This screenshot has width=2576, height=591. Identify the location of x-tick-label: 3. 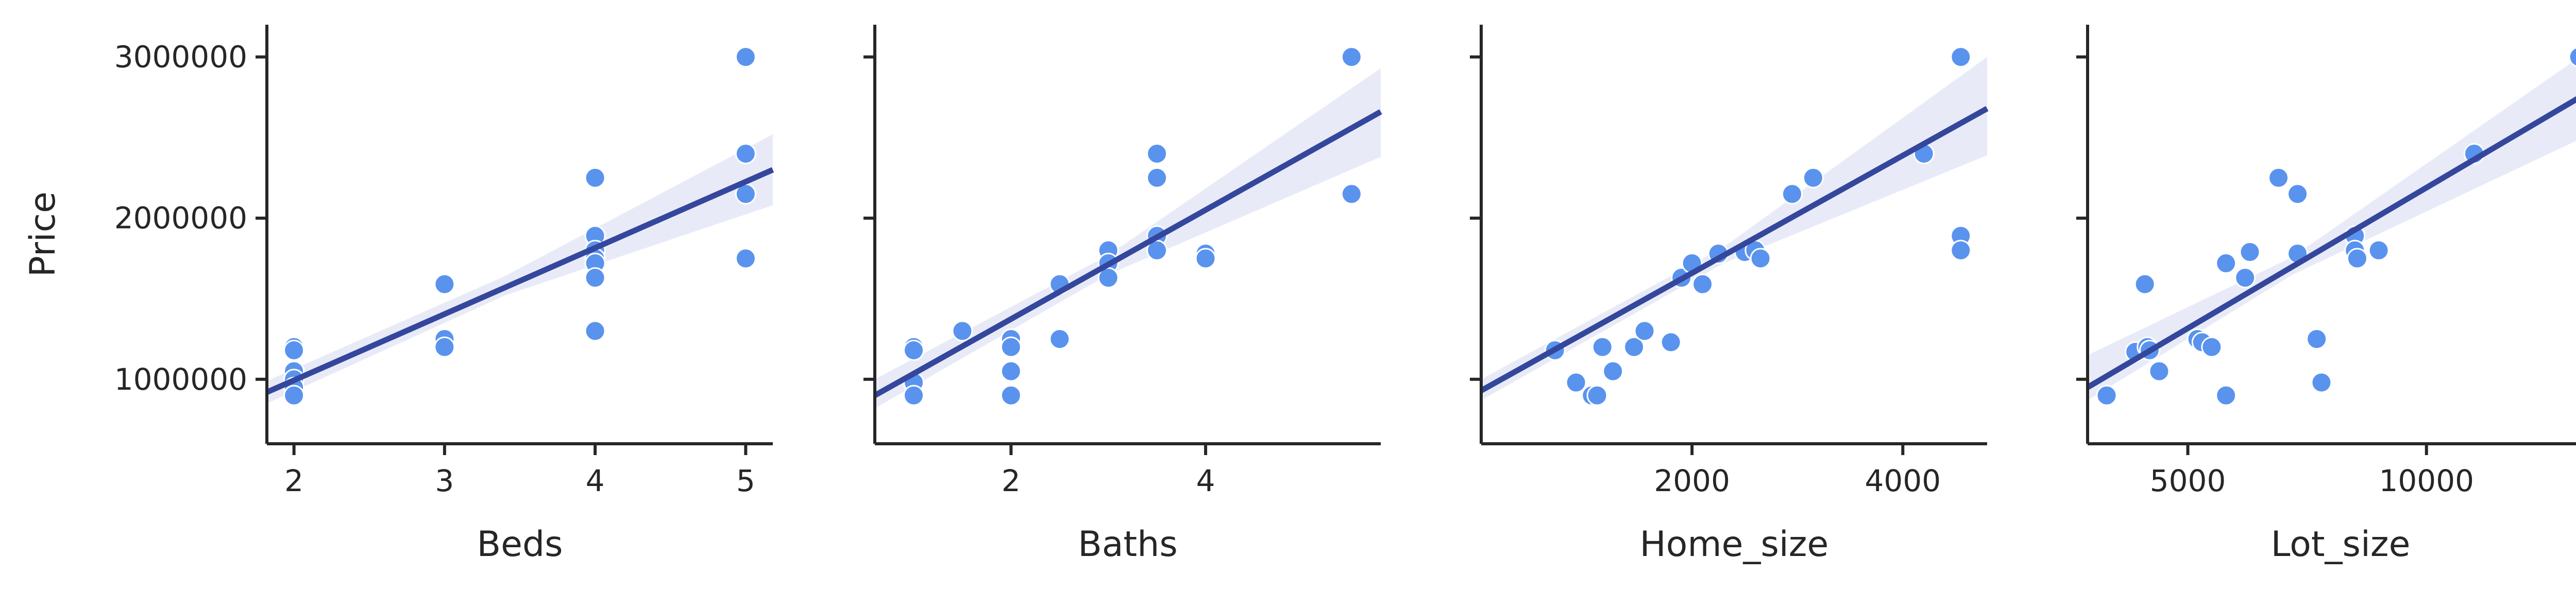
(444, 481).